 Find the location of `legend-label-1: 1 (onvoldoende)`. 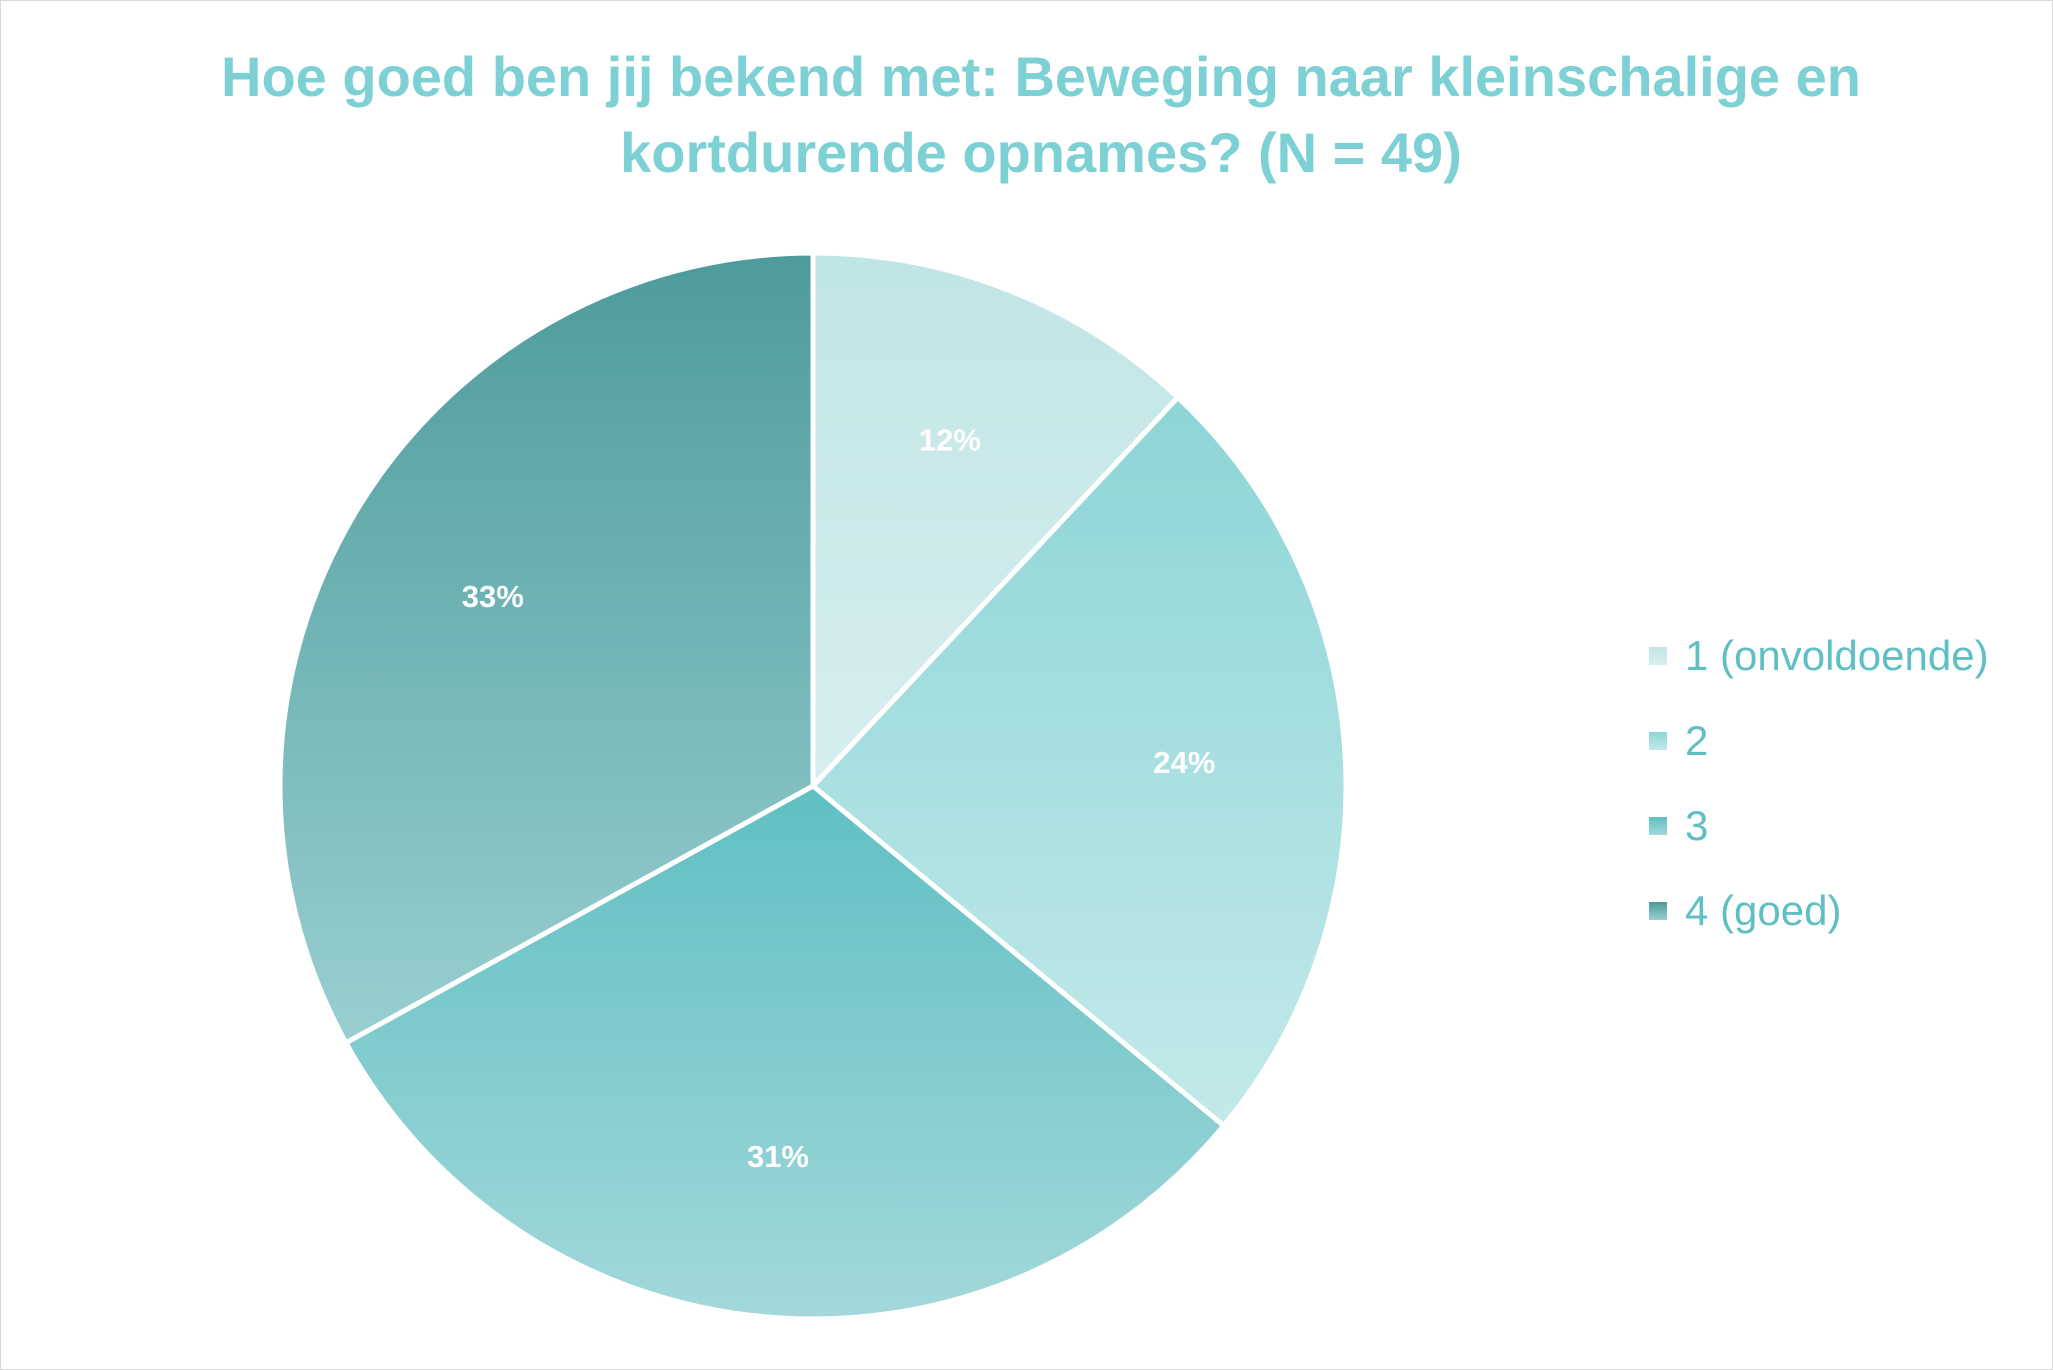

legend-label-1: 1 (onvoldoende) is located at coordinates (1837, 655).